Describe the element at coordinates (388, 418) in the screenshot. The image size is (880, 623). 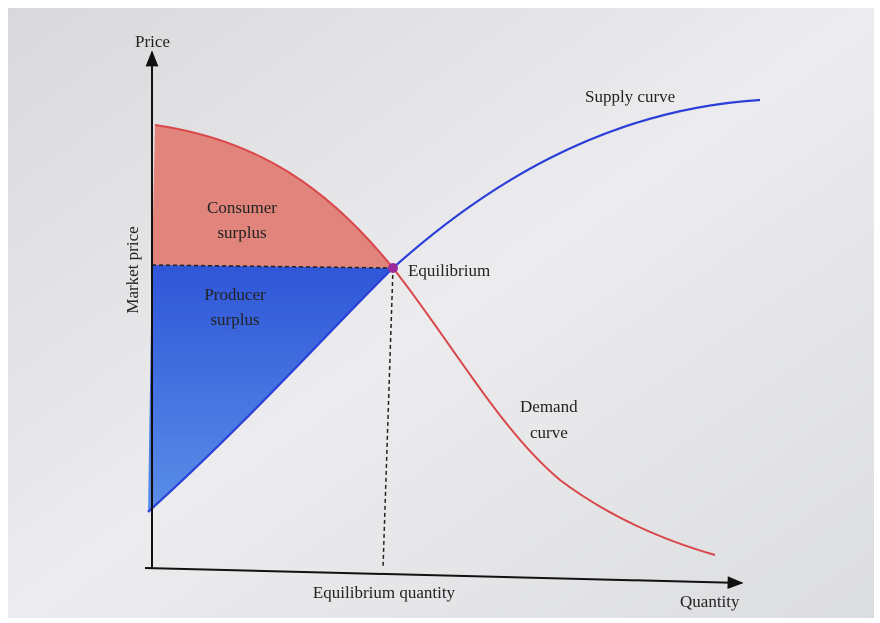
I see `quantity-guide` at that location.